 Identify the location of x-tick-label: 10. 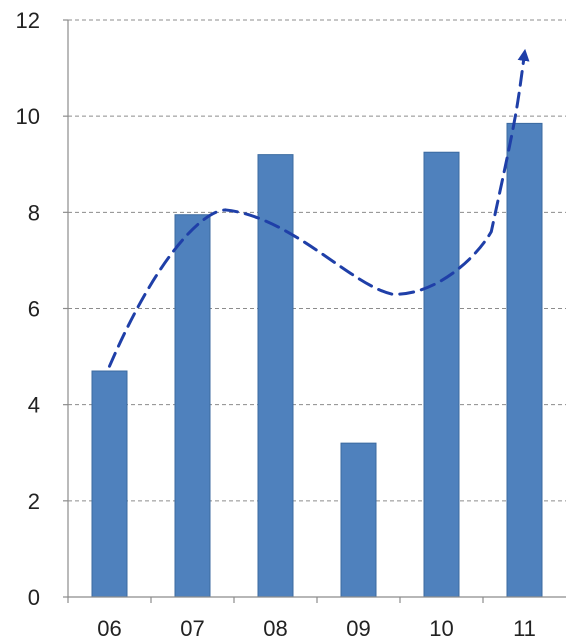
(441, 628).